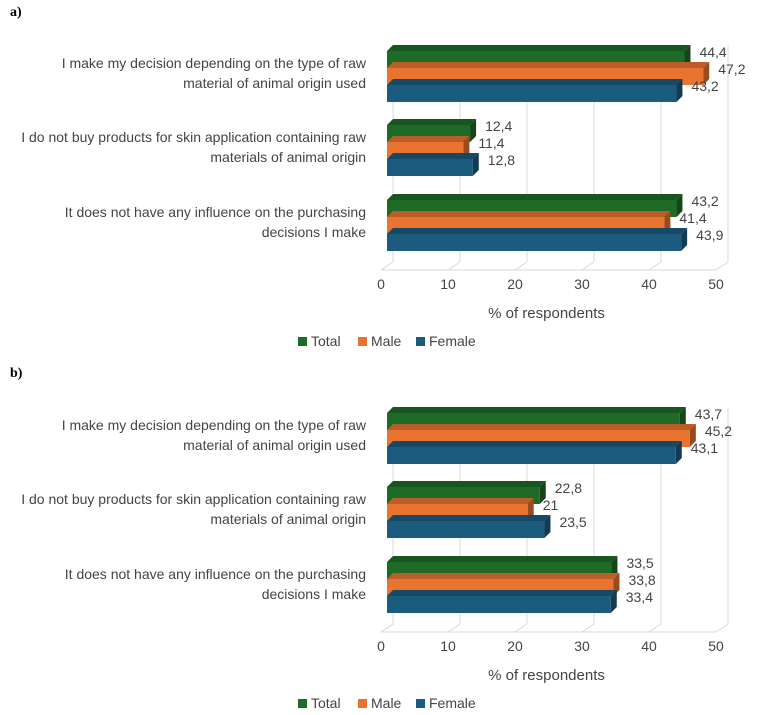 This screenshot has width=759, height=715. Describe the element at coordinates (498, 126) in the screenshot. I see `data-label: 12,4` at that location.